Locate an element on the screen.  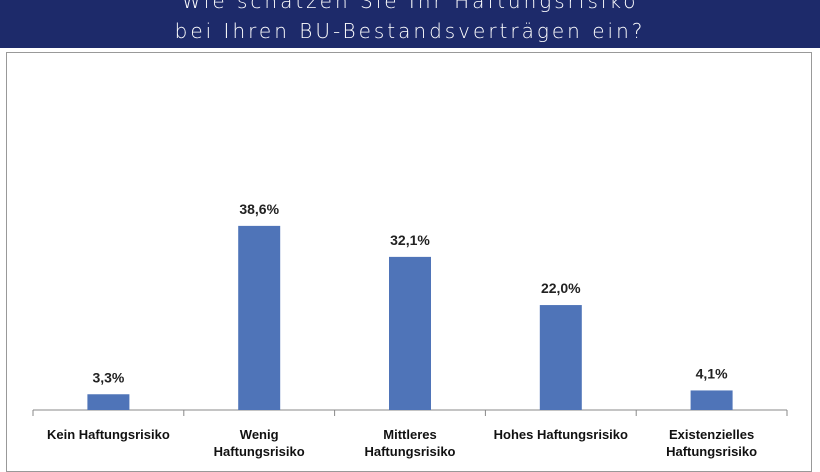
x-tick-label: Wenig Haftungsrisiko is located at coordinates (259, 443).